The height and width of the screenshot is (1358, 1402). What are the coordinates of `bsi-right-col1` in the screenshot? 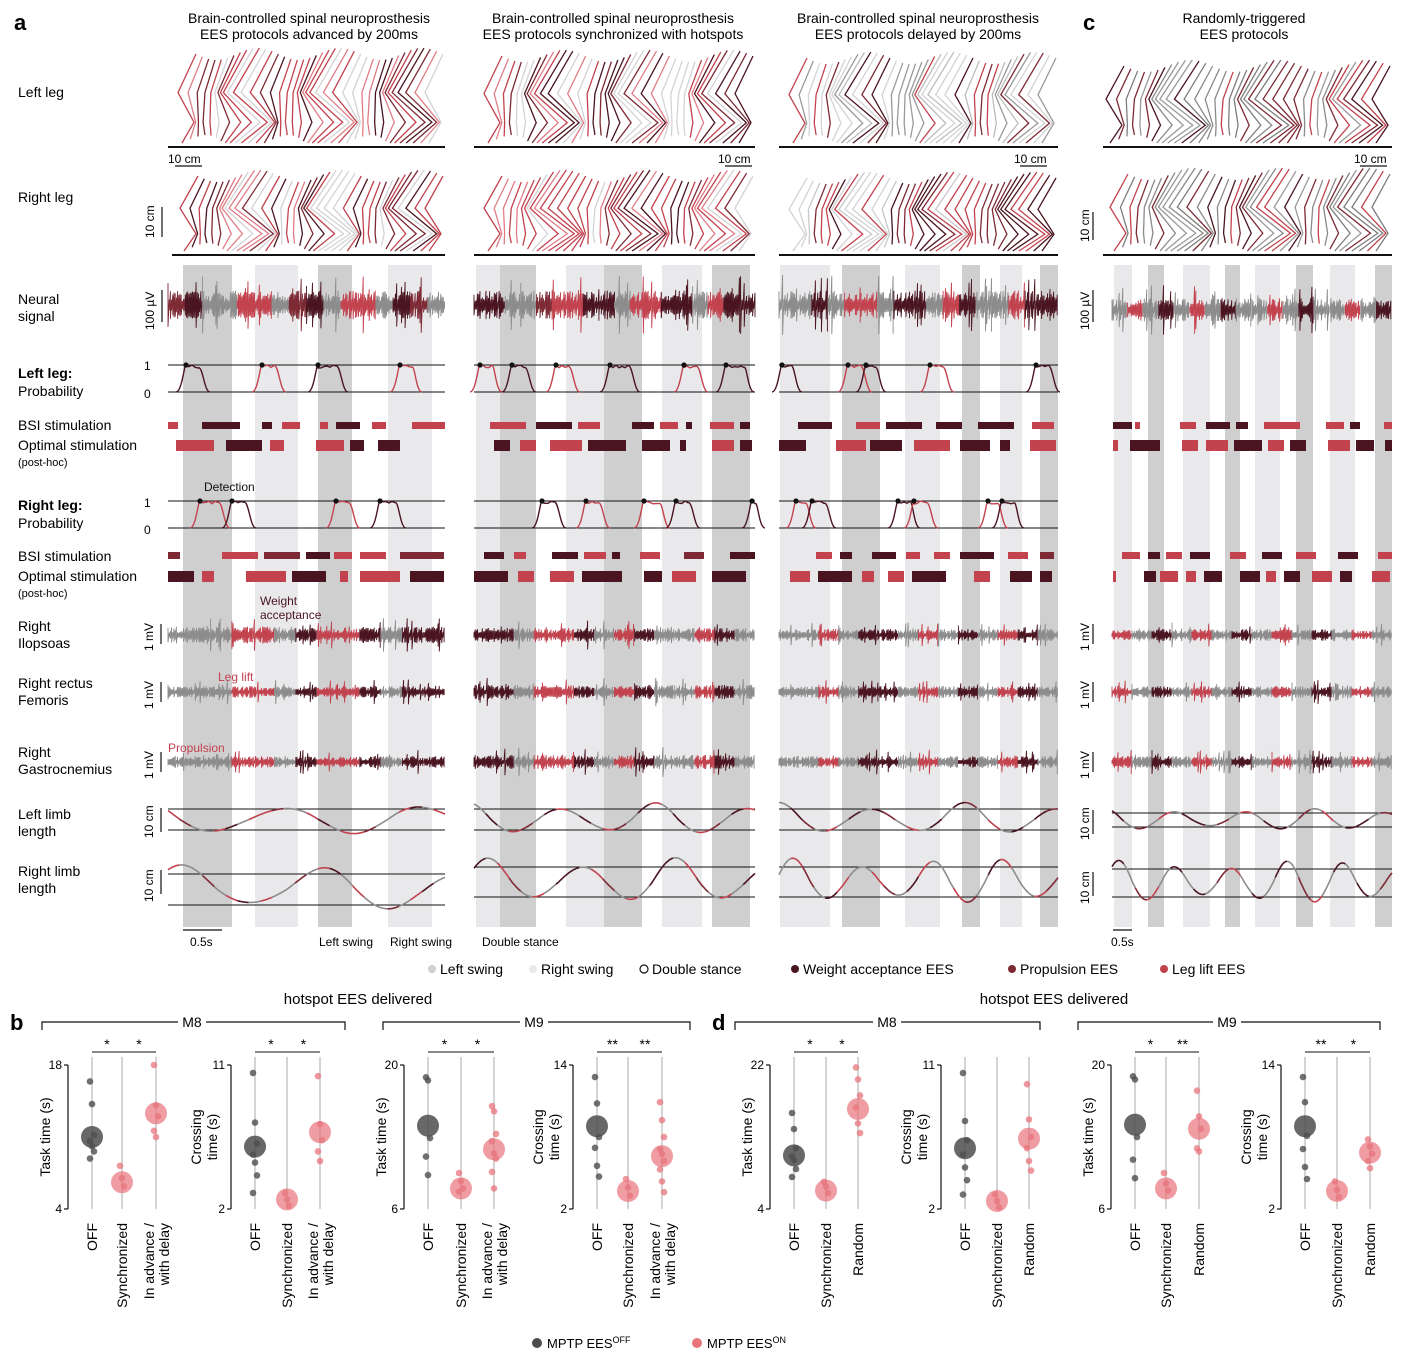 It's located at (306, 555).